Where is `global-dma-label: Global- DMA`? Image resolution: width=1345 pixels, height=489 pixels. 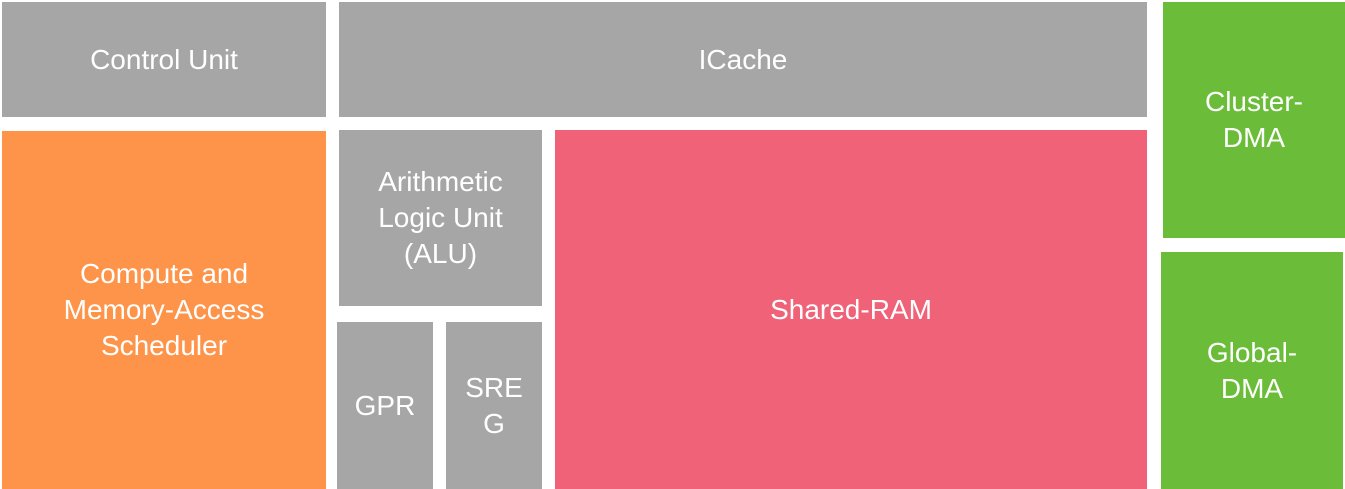
global-dma-label: Global- DMA is located at coordinates (1252, 371).